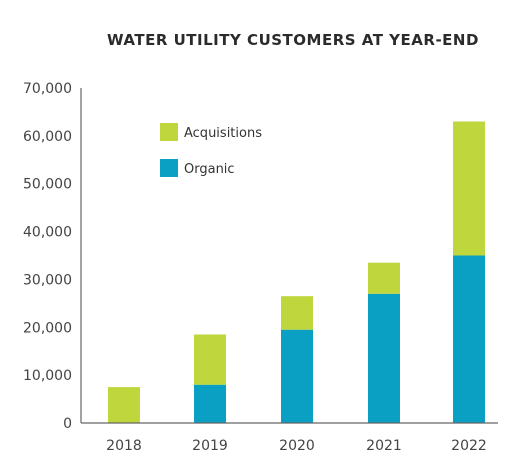  Describe the element at coordinates (384, 446) in the screenshot. I see `x-tick-label-2021: 2021` at that location.